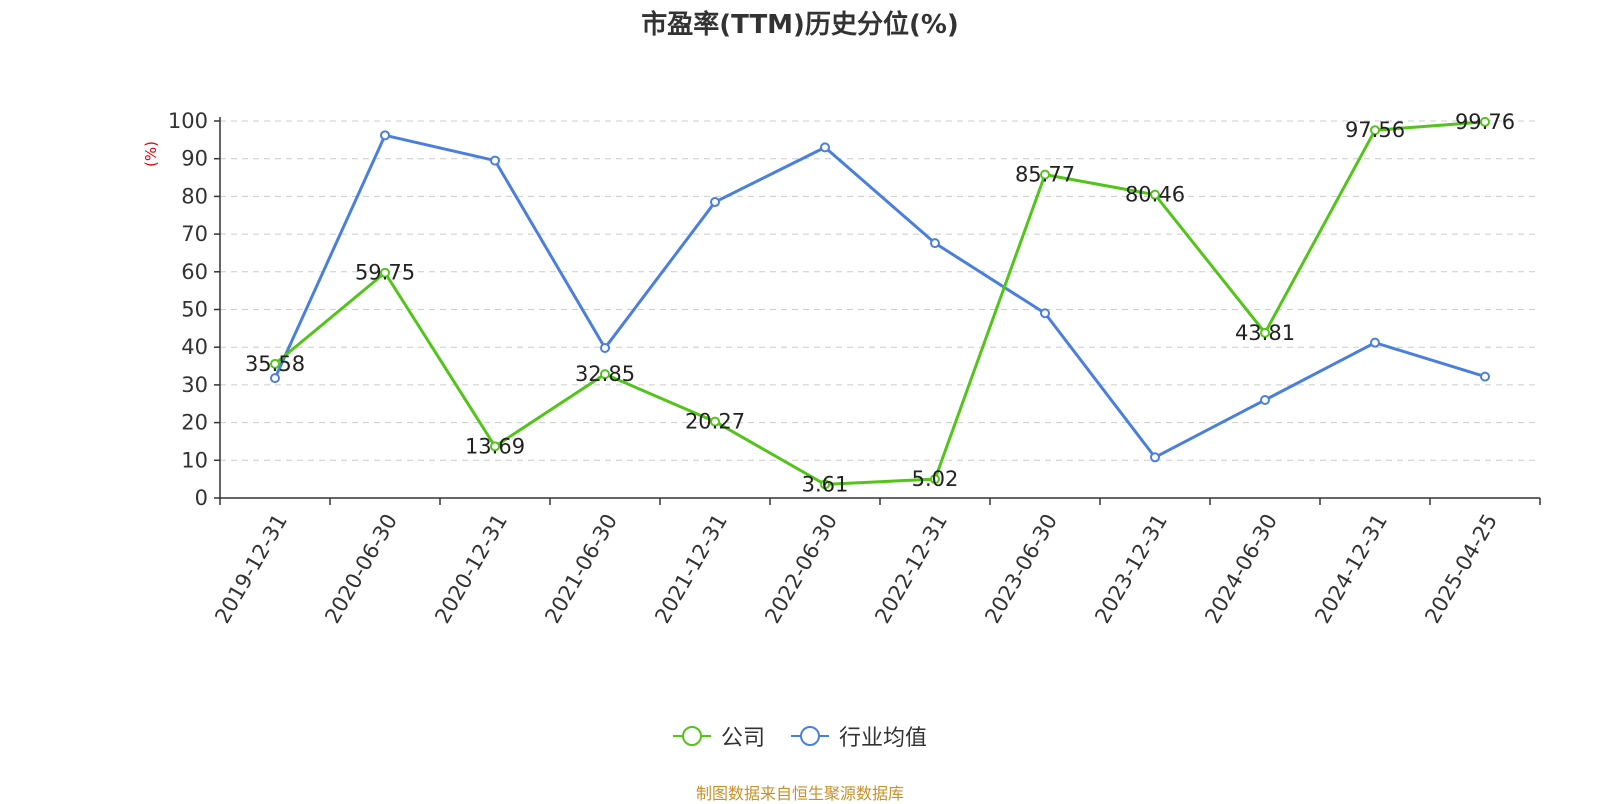  I want to click on data-source-note: 制图数据来自恒生聚源数据库, so click(799, 793).